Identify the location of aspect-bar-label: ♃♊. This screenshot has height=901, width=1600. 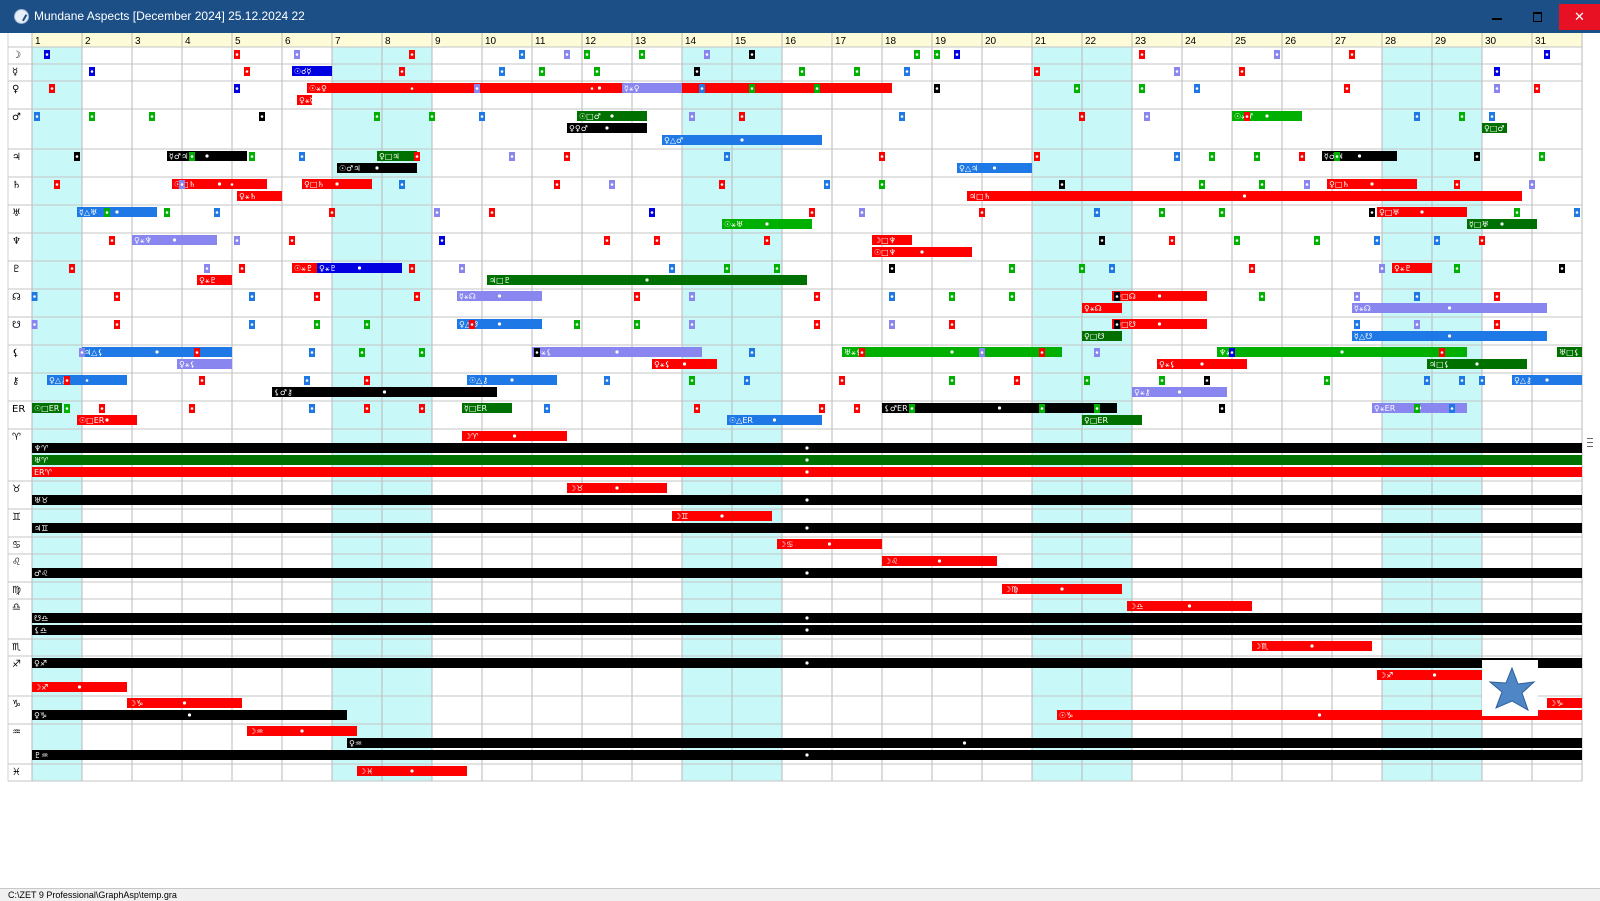
(41, 528).